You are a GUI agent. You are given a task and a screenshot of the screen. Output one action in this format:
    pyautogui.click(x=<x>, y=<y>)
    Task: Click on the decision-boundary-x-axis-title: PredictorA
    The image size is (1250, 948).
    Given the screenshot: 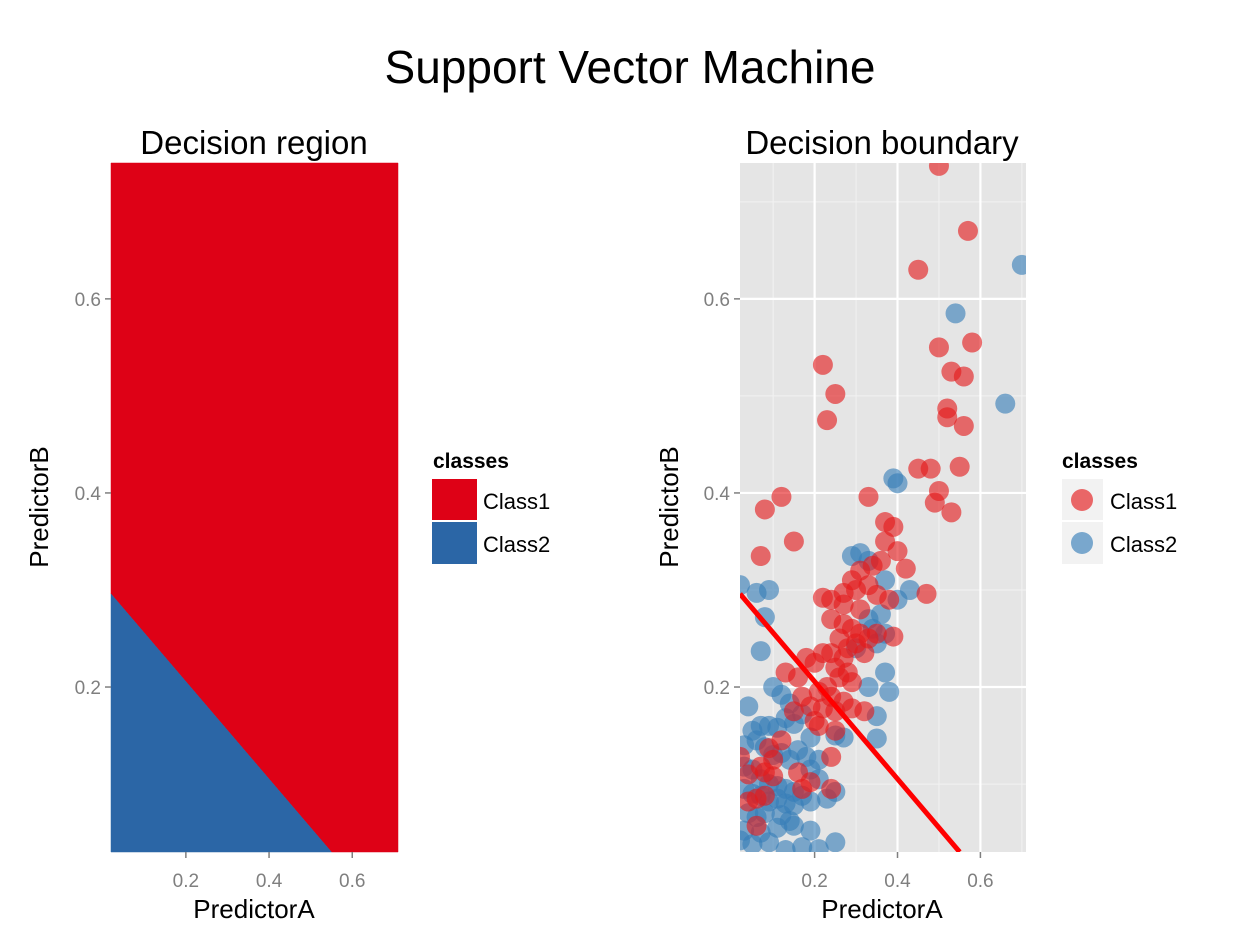 What is the action you would take?
    pyautogui.click(x=882, y=909)
    